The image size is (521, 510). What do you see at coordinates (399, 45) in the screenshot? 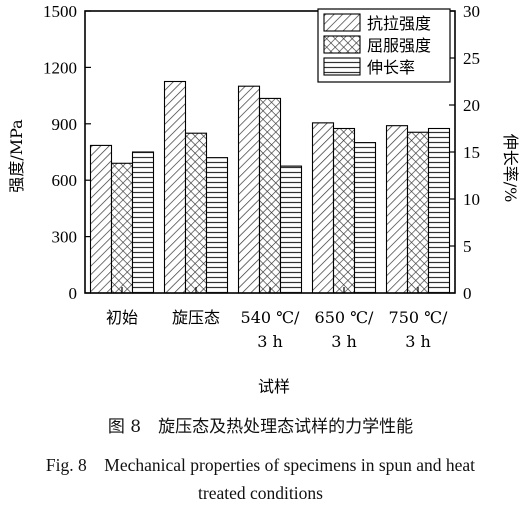
I see `legend-label-2: 屈服强度` at bounding box center [399, 45].